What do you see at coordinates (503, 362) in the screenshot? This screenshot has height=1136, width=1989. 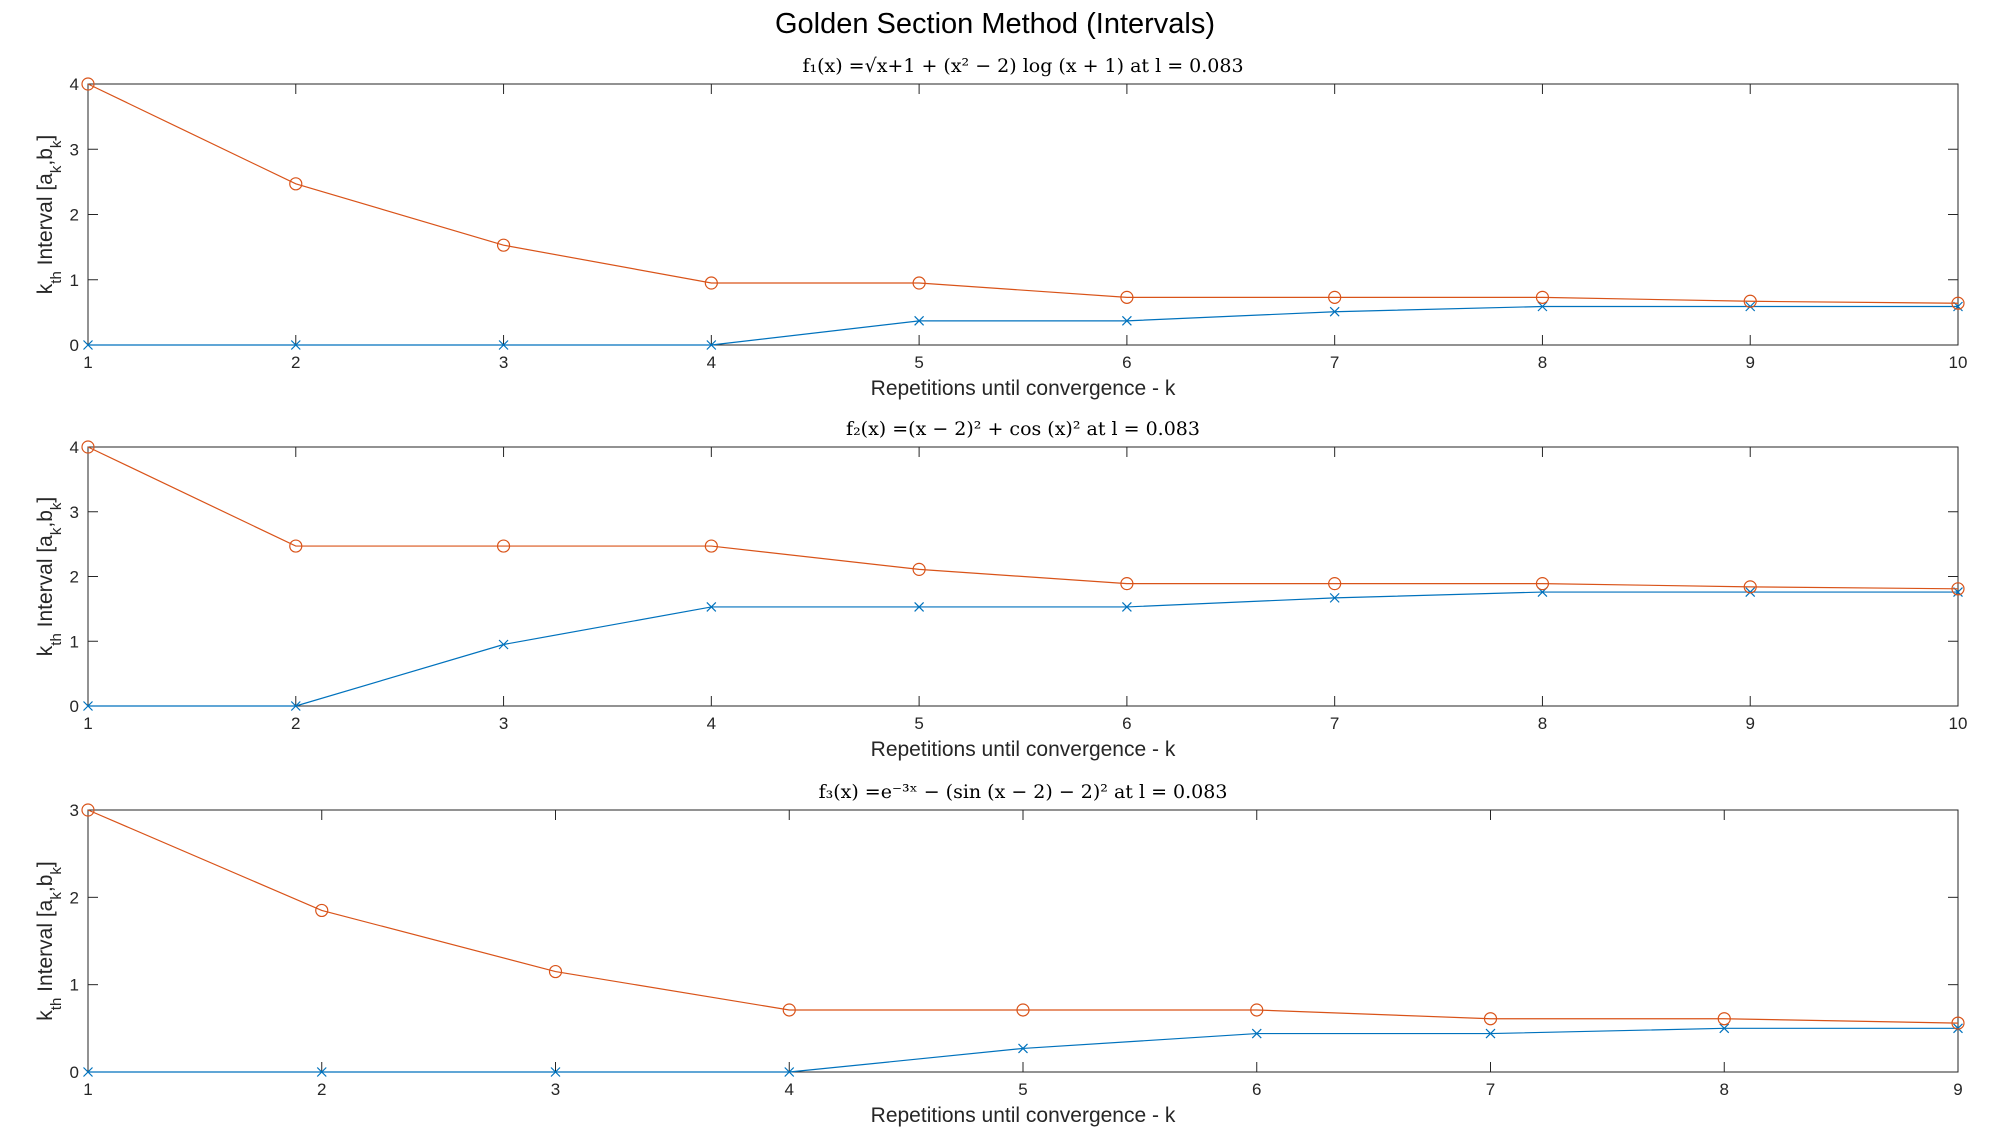 I see `x-tick-label: 3` at bounding box center [503, 362].